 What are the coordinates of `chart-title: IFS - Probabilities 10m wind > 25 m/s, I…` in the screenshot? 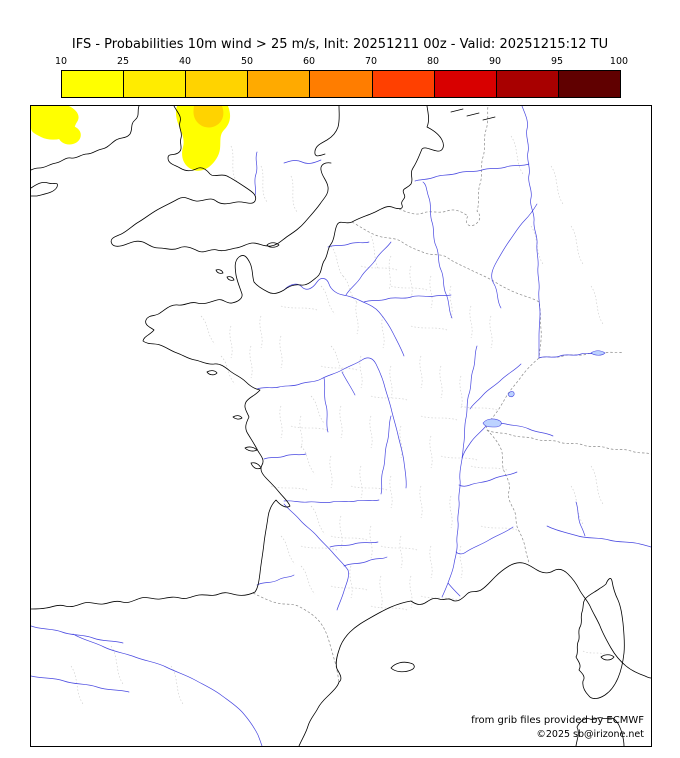 It's located at (340, 44).